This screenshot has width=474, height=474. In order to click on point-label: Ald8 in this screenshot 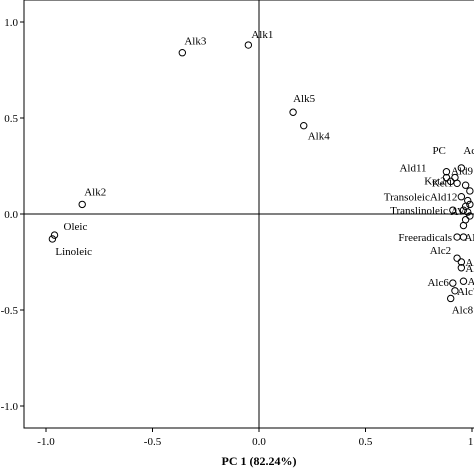, I will do `click(469, 238)`.